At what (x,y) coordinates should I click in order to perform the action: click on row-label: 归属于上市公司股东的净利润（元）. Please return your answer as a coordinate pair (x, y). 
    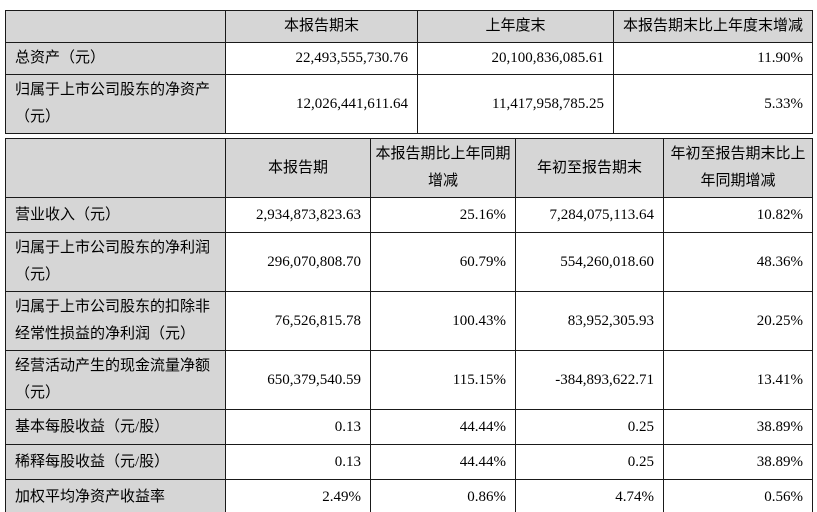
    Looking at the image, I should click on (115, 262).